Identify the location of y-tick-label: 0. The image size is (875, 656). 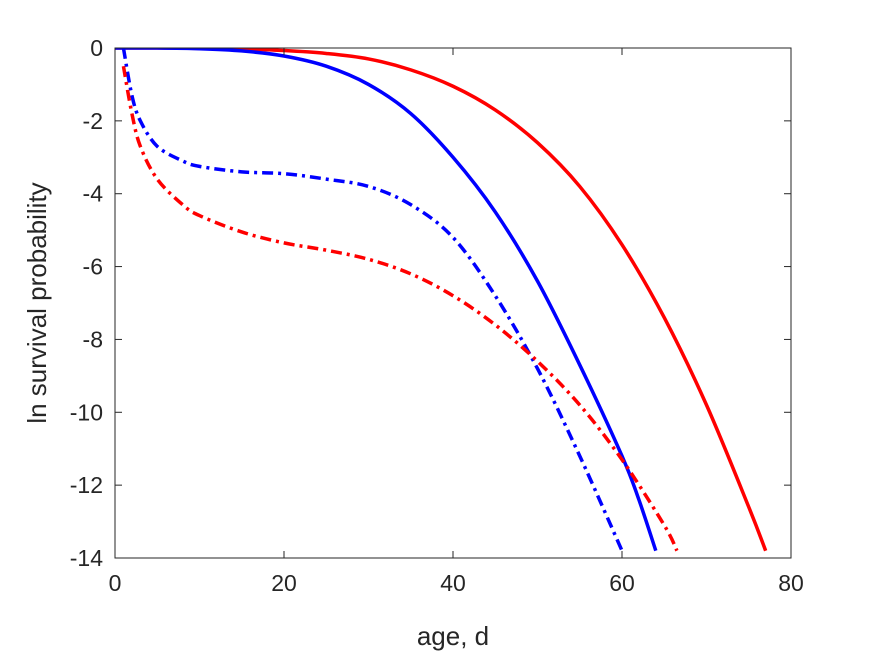
(96, 48).